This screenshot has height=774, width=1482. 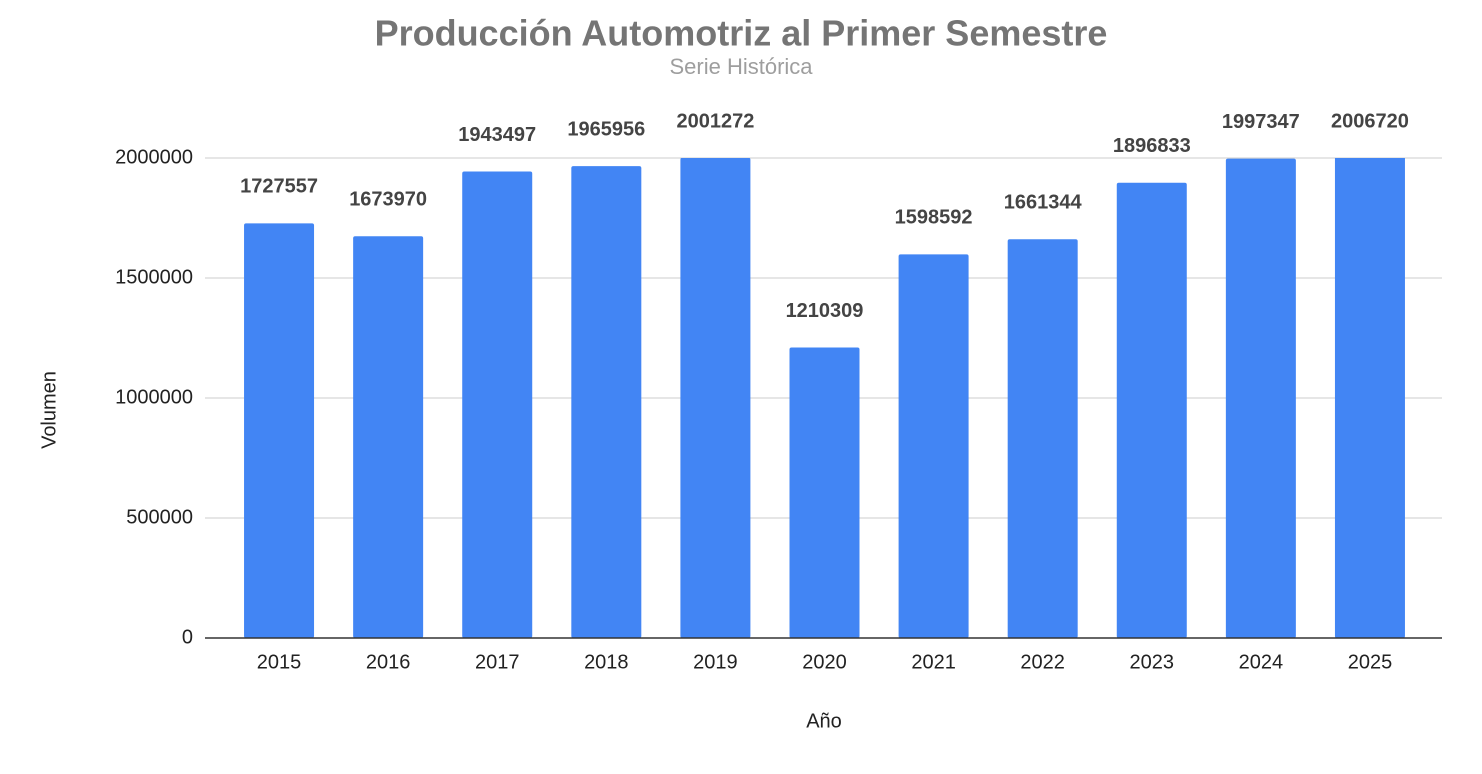 What do you see at coordinates (1261, 662) in the screenshot?
I see `x-tick-label: 2024` at bounding box center [1261, 662].